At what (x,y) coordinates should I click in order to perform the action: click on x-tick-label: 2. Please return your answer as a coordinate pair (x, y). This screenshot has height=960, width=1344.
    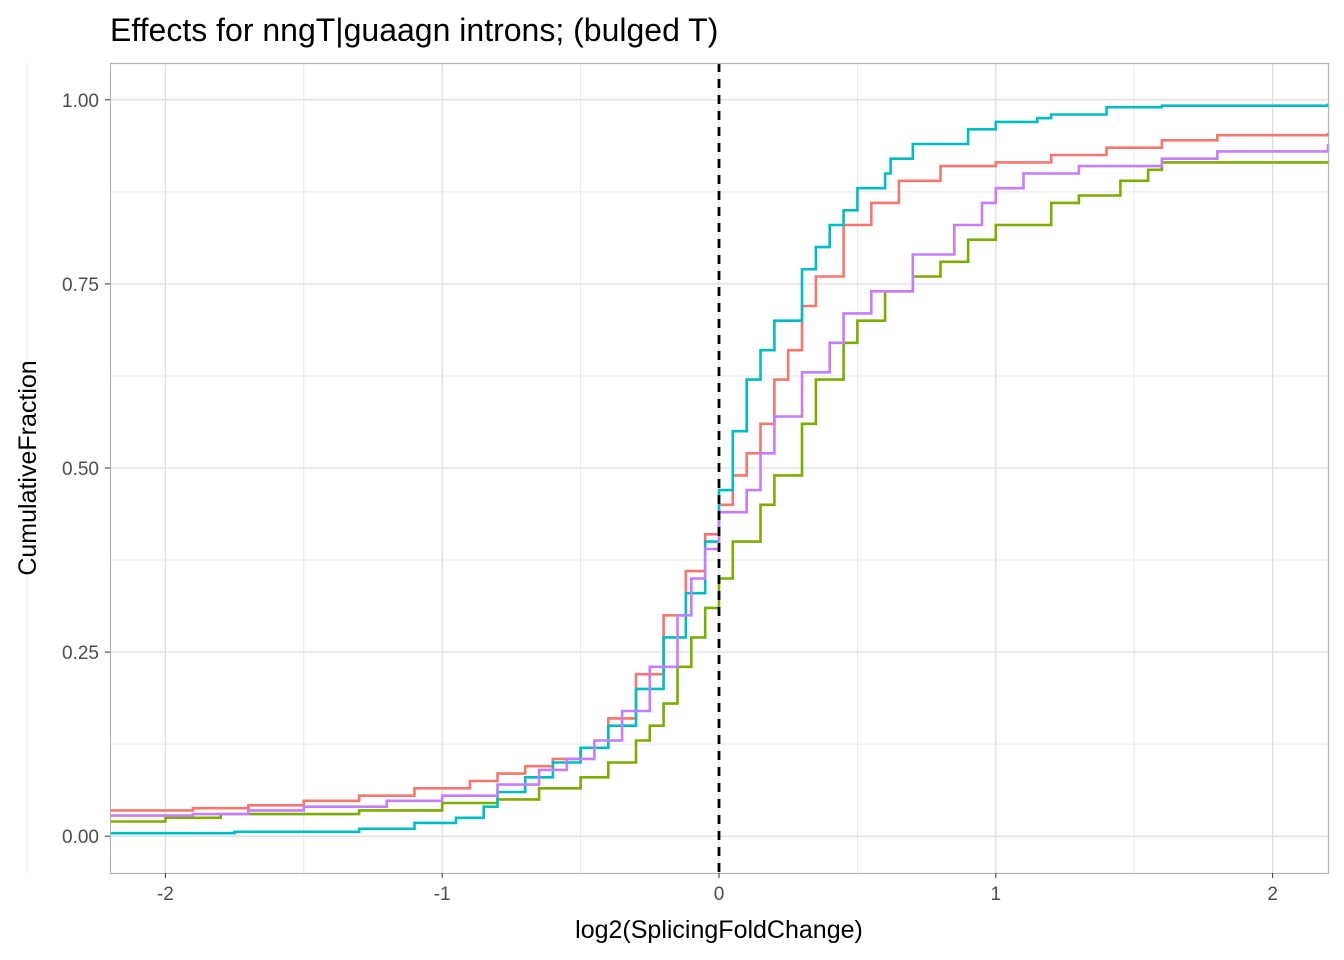
    Looking at the image, I should click on (1272, 894).